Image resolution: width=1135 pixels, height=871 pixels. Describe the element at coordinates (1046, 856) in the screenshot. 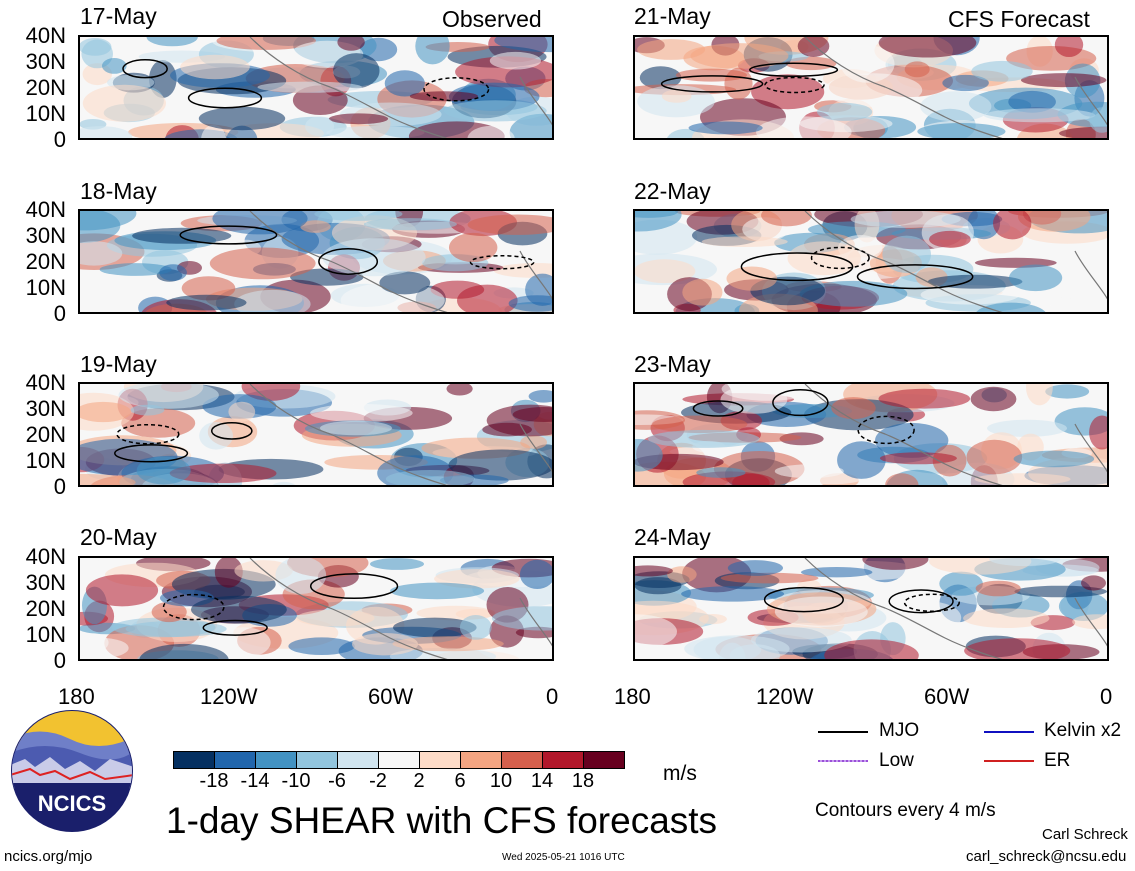

I see `footer-email: carl_schreck@ncsu.edu` at that location.